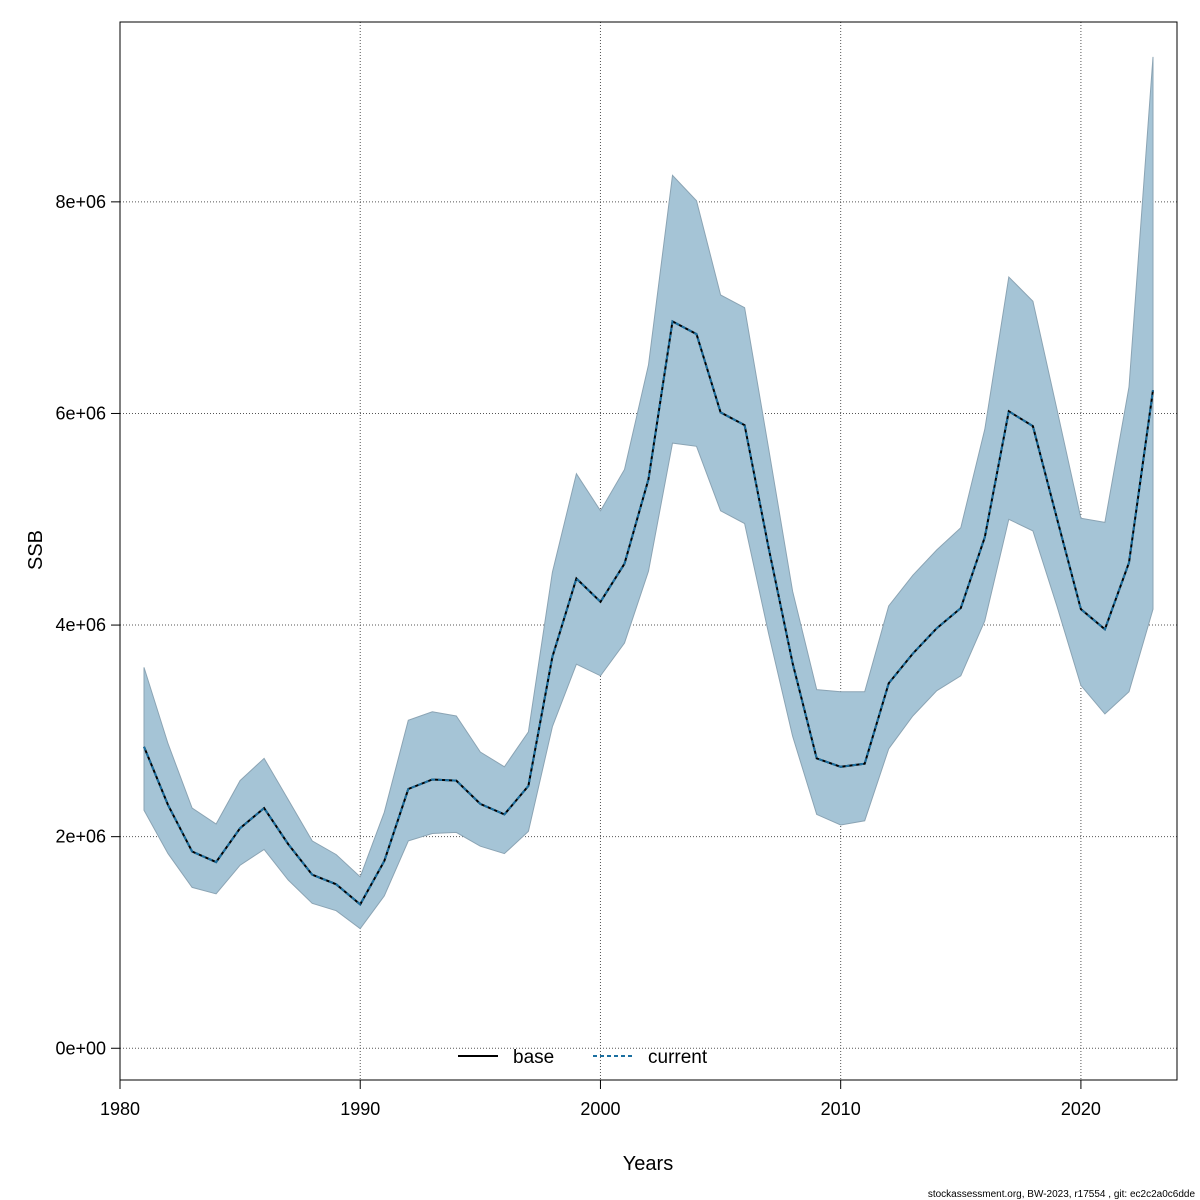 The height and width of the screenshot is (1200, 1200). Describe the element at coordinates (120, 1109) in the screenshot. I see `x-tick-label: 1980` at that location.